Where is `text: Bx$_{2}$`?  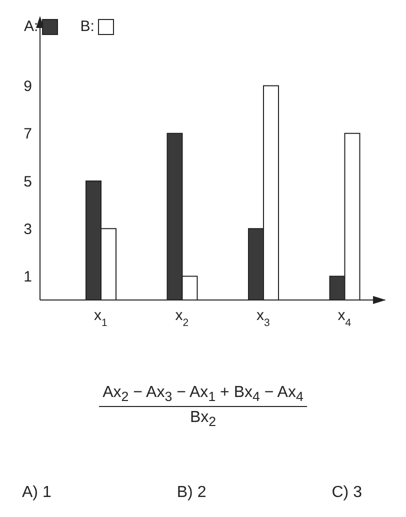
text: Bx$_{2}$ is located at coordinates (203, 419).